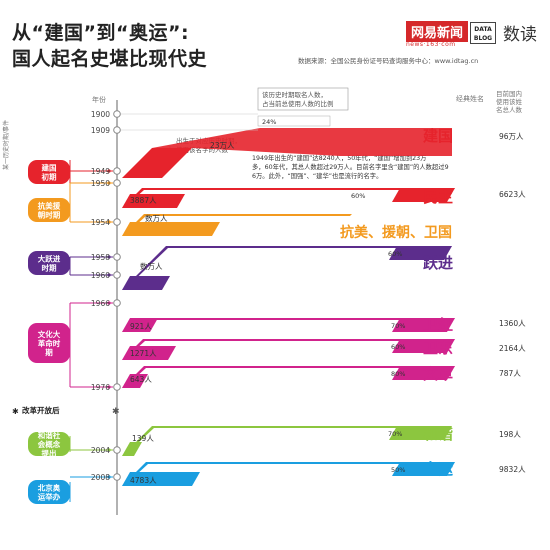 The height and width of the screenshot is (550, 550). Describe the element at coordinates (117, 477) in the screenshot. I see `year-marker-2008` at that location.